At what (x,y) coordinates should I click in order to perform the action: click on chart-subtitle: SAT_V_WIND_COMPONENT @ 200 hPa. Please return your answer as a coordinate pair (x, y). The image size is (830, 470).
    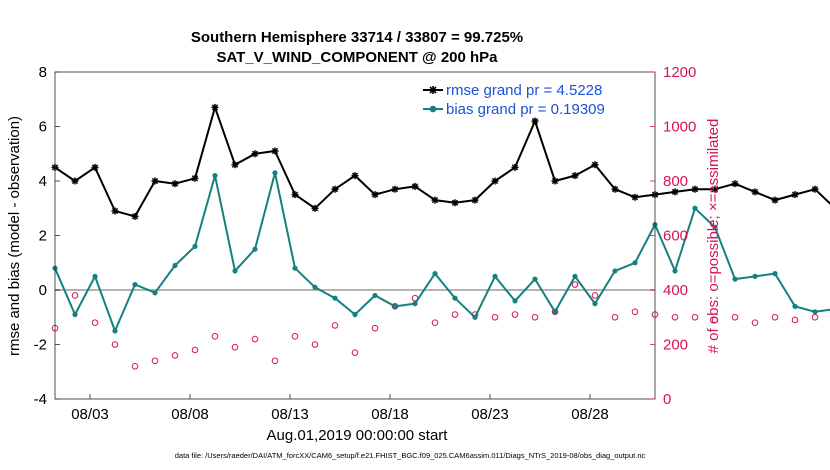
    Looking at the image, I should click on (357, 57).